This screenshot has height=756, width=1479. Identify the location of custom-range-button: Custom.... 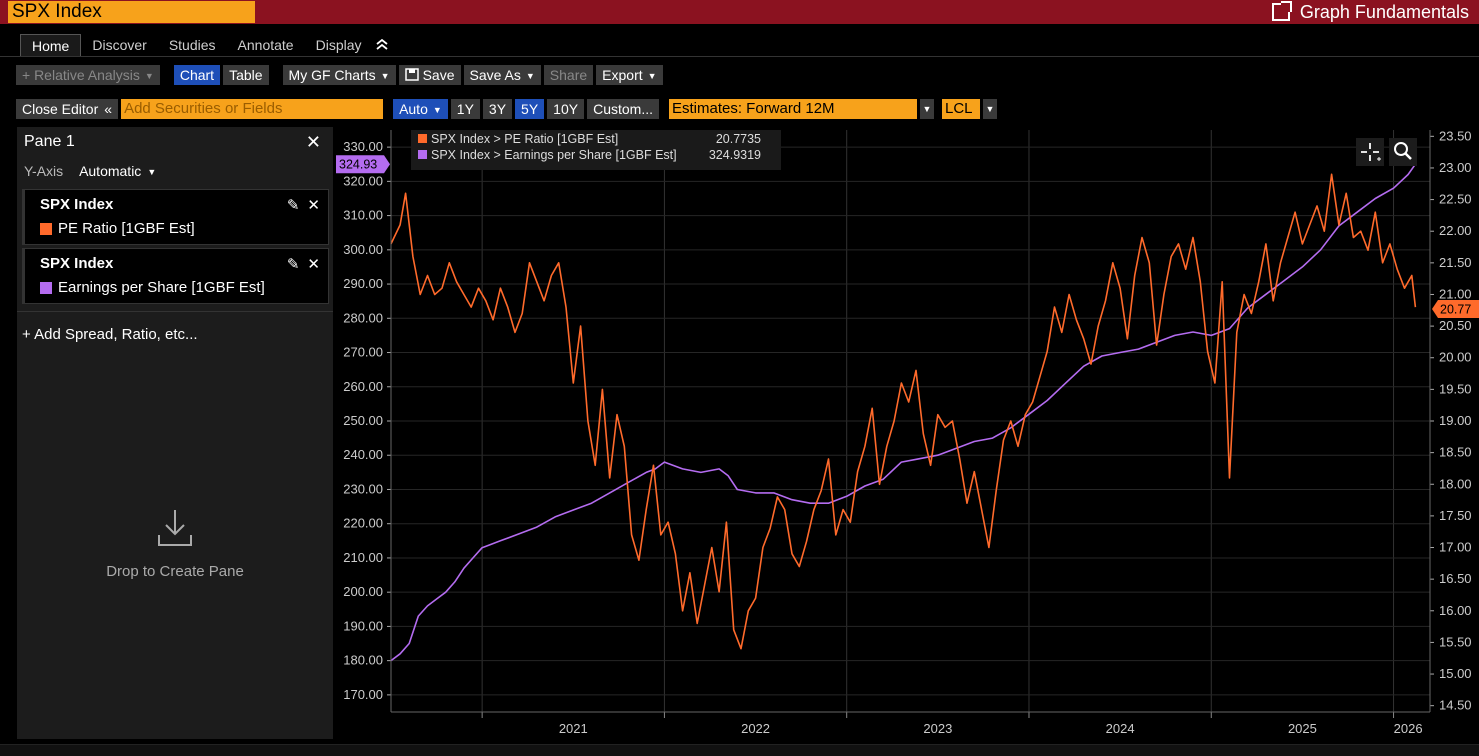
(623, 109).